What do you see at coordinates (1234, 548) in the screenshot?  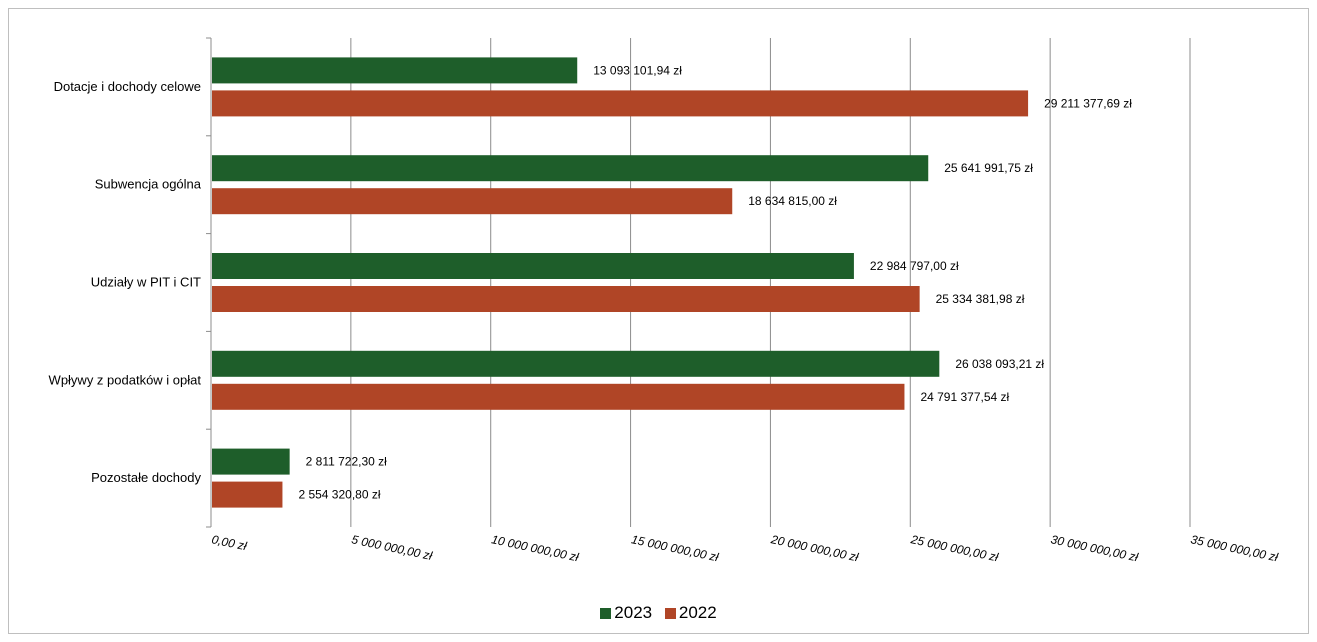 I see `x-tick-label-7: 35 000 000,00 zł` at bounding box center [1234, 548].